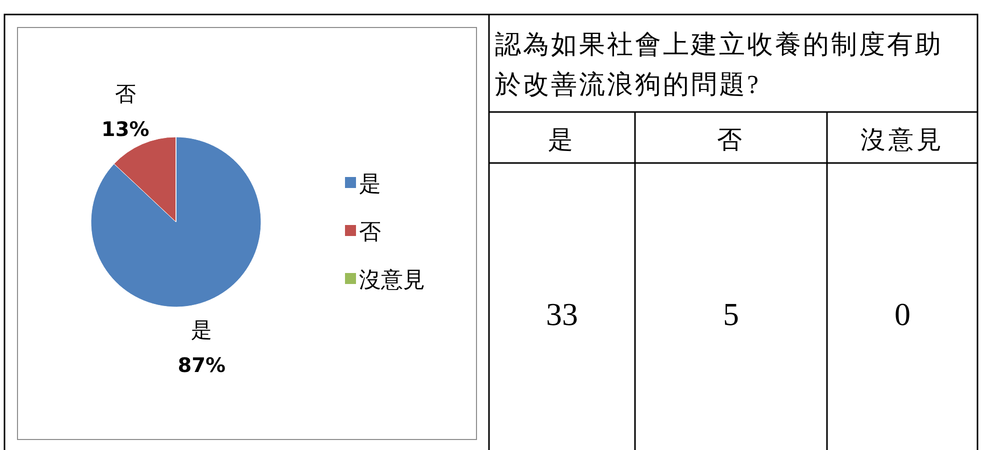 The image size is (983, 450). I want to click on data-label: 33, so click(562, 314).